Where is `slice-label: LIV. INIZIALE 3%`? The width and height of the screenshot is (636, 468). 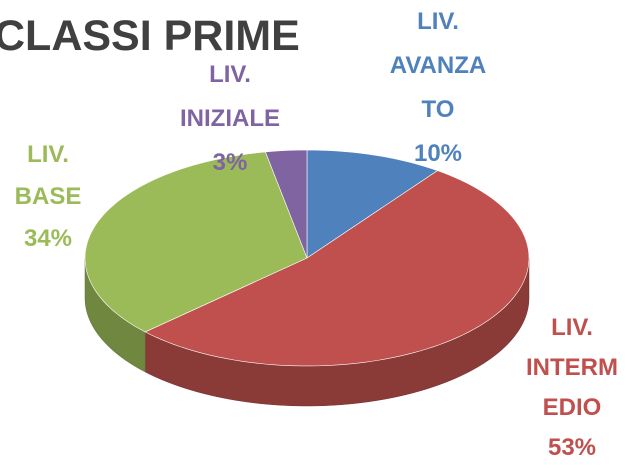 slice-label: LIV. INIZIALE 3% is located at coordinates (230, 119).